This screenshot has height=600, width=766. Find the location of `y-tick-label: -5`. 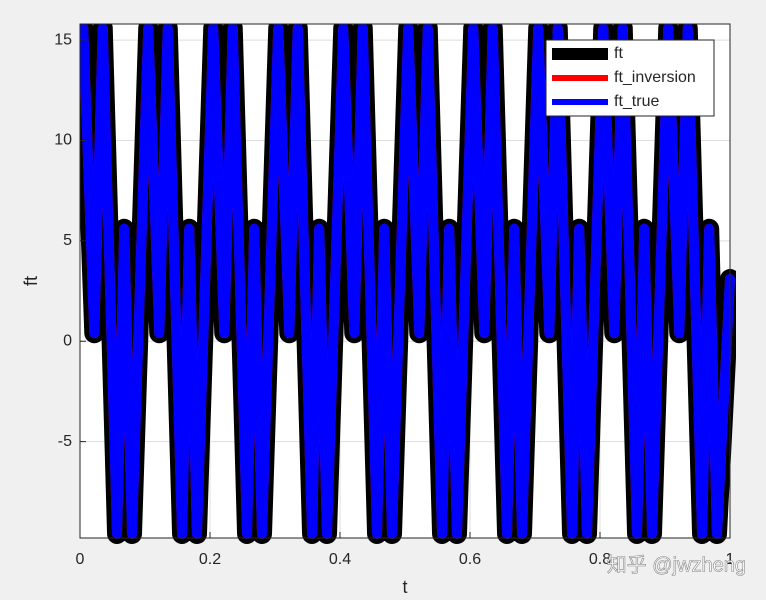

y-tick-label: -5 is located at coordinates (65, 441).